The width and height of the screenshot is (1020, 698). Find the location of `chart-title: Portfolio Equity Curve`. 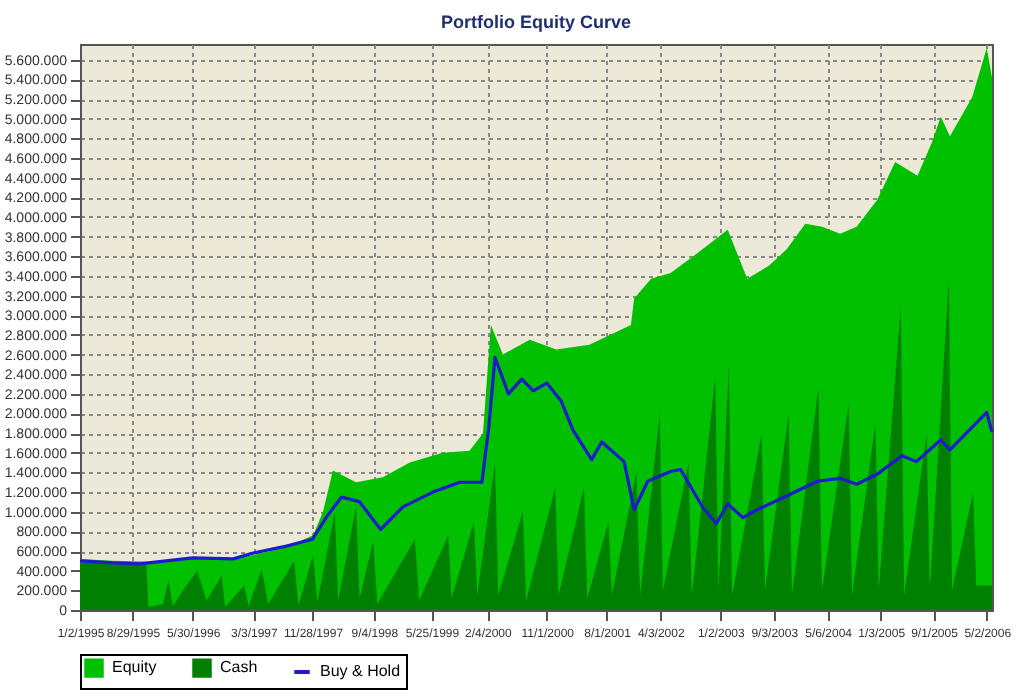

chart-title: Portfolio Equity Curve is located at coordinates (536, 22).